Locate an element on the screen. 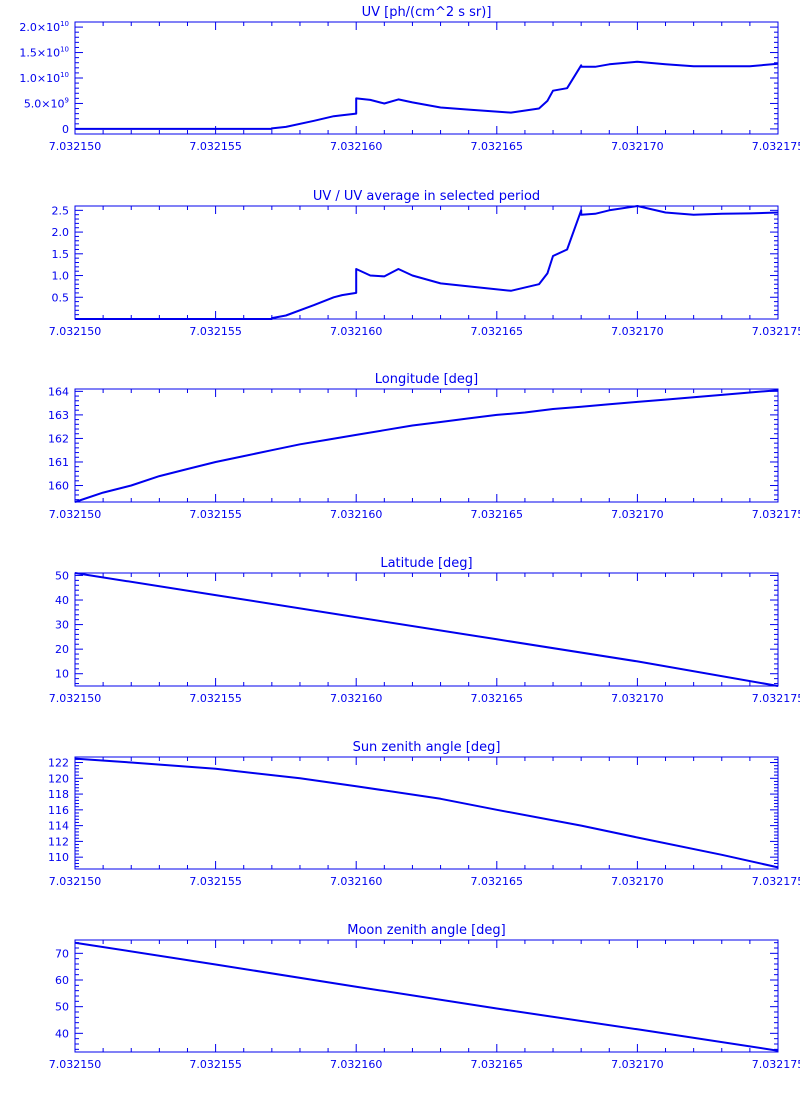 Image resolution: width=800 pixels, height=1100 pixels. y-tick-label: 5.0×10⁹ is located at coordinates (46, 103).